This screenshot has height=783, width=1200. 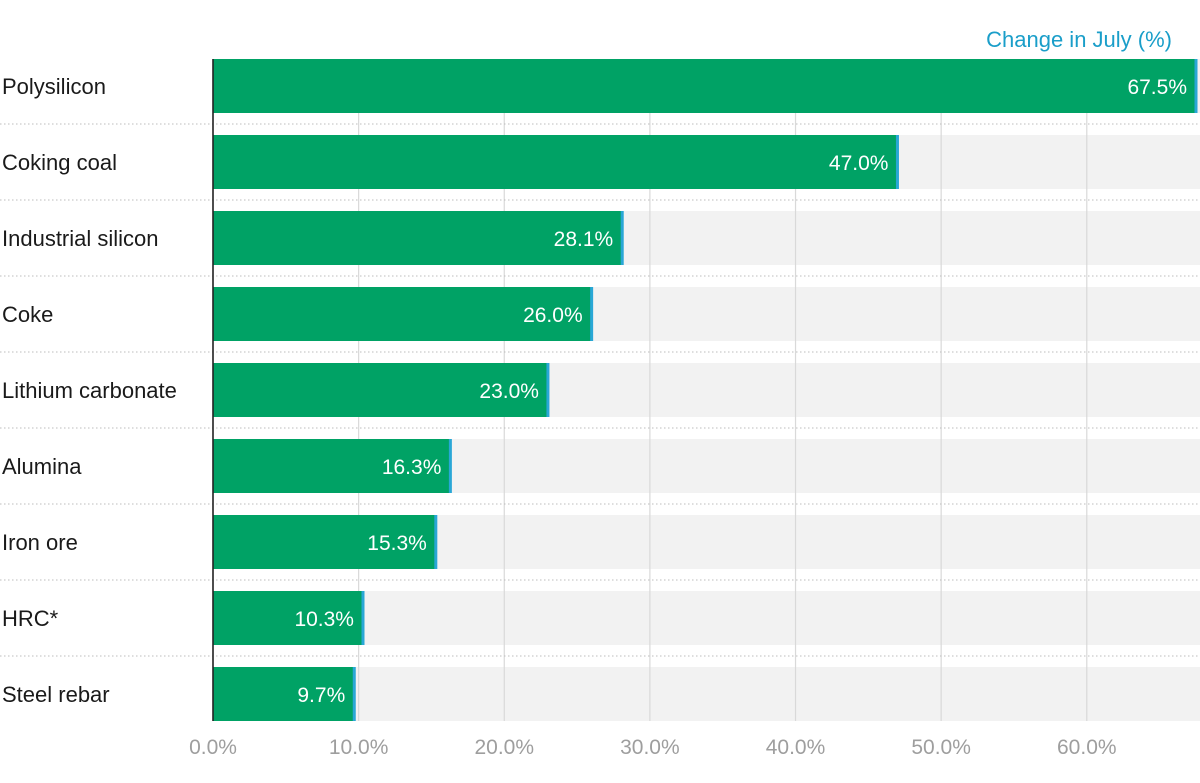 I want to click on x-tick-label: 40.0%, so click(x=796, y=747).